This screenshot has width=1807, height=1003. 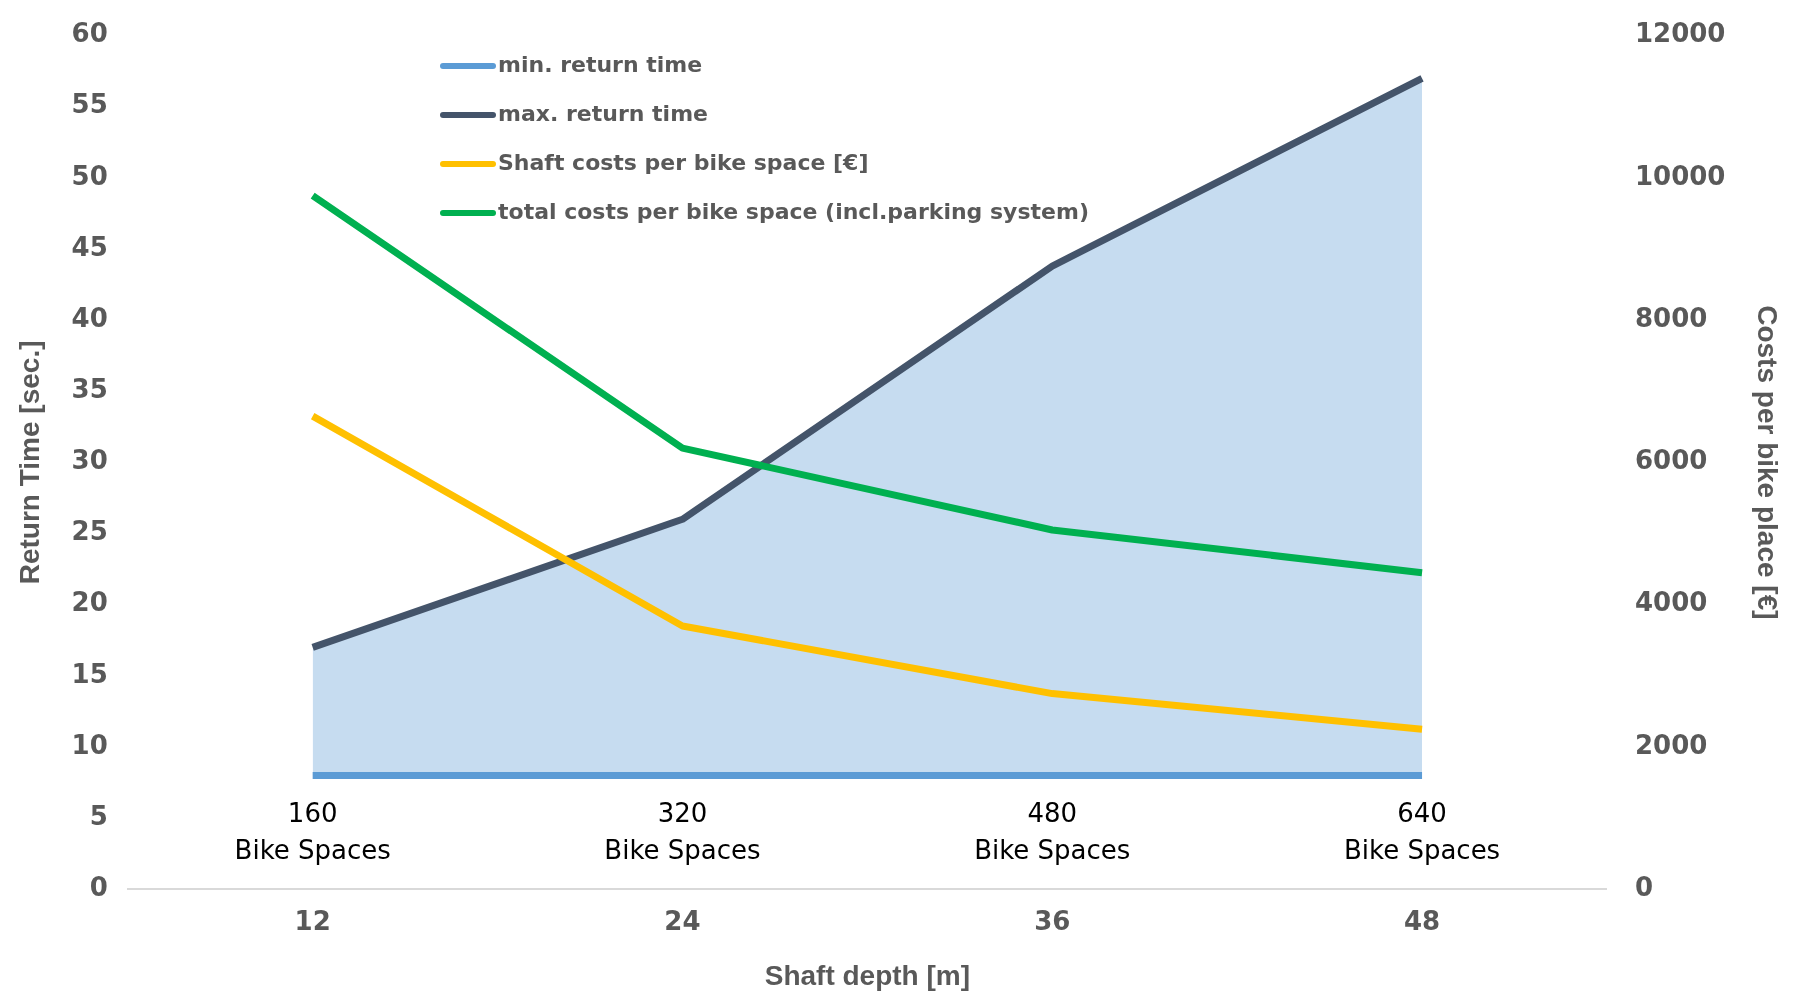 What do you see at coordinates (98, 815) in the screenshot?
I see `y-tick-label: 5` at bounding box center [98, 815].